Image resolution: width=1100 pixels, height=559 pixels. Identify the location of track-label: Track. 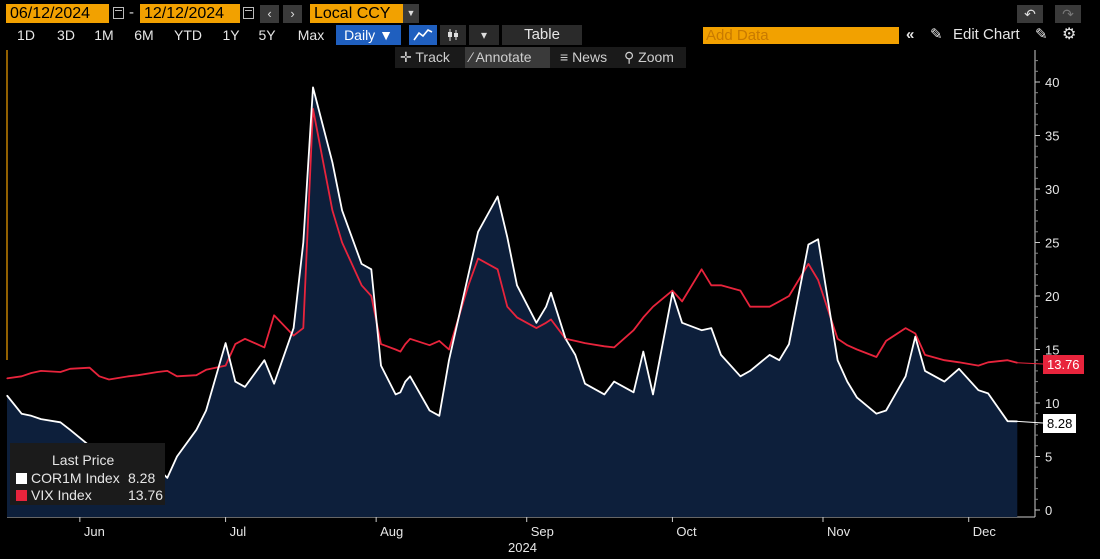
(432, 57).